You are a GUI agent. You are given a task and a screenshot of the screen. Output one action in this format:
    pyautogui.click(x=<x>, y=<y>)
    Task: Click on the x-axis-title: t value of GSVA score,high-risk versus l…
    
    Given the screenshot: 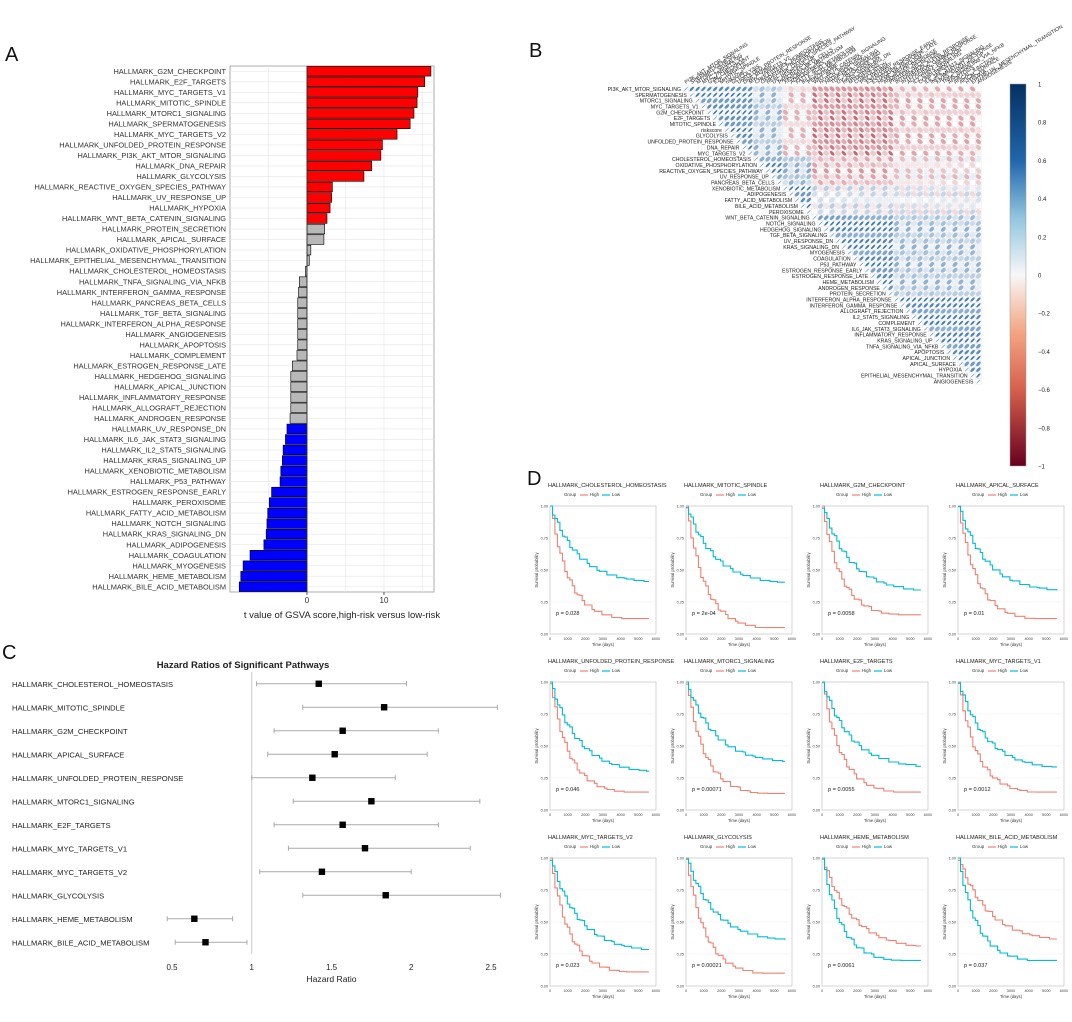 What is the action you would take?
    pyautogui.click(x=342, y=615)
    